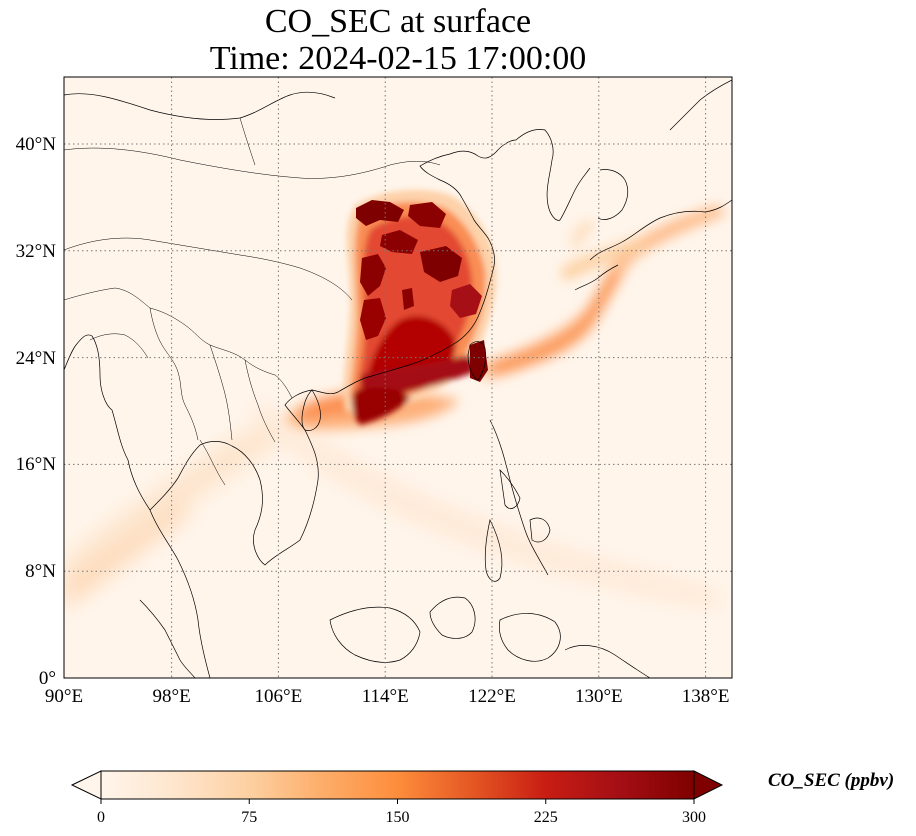 The width and height of the screenshot is (916, 836). I want to click on x-tick-label: 122°E, so click(492, 696).